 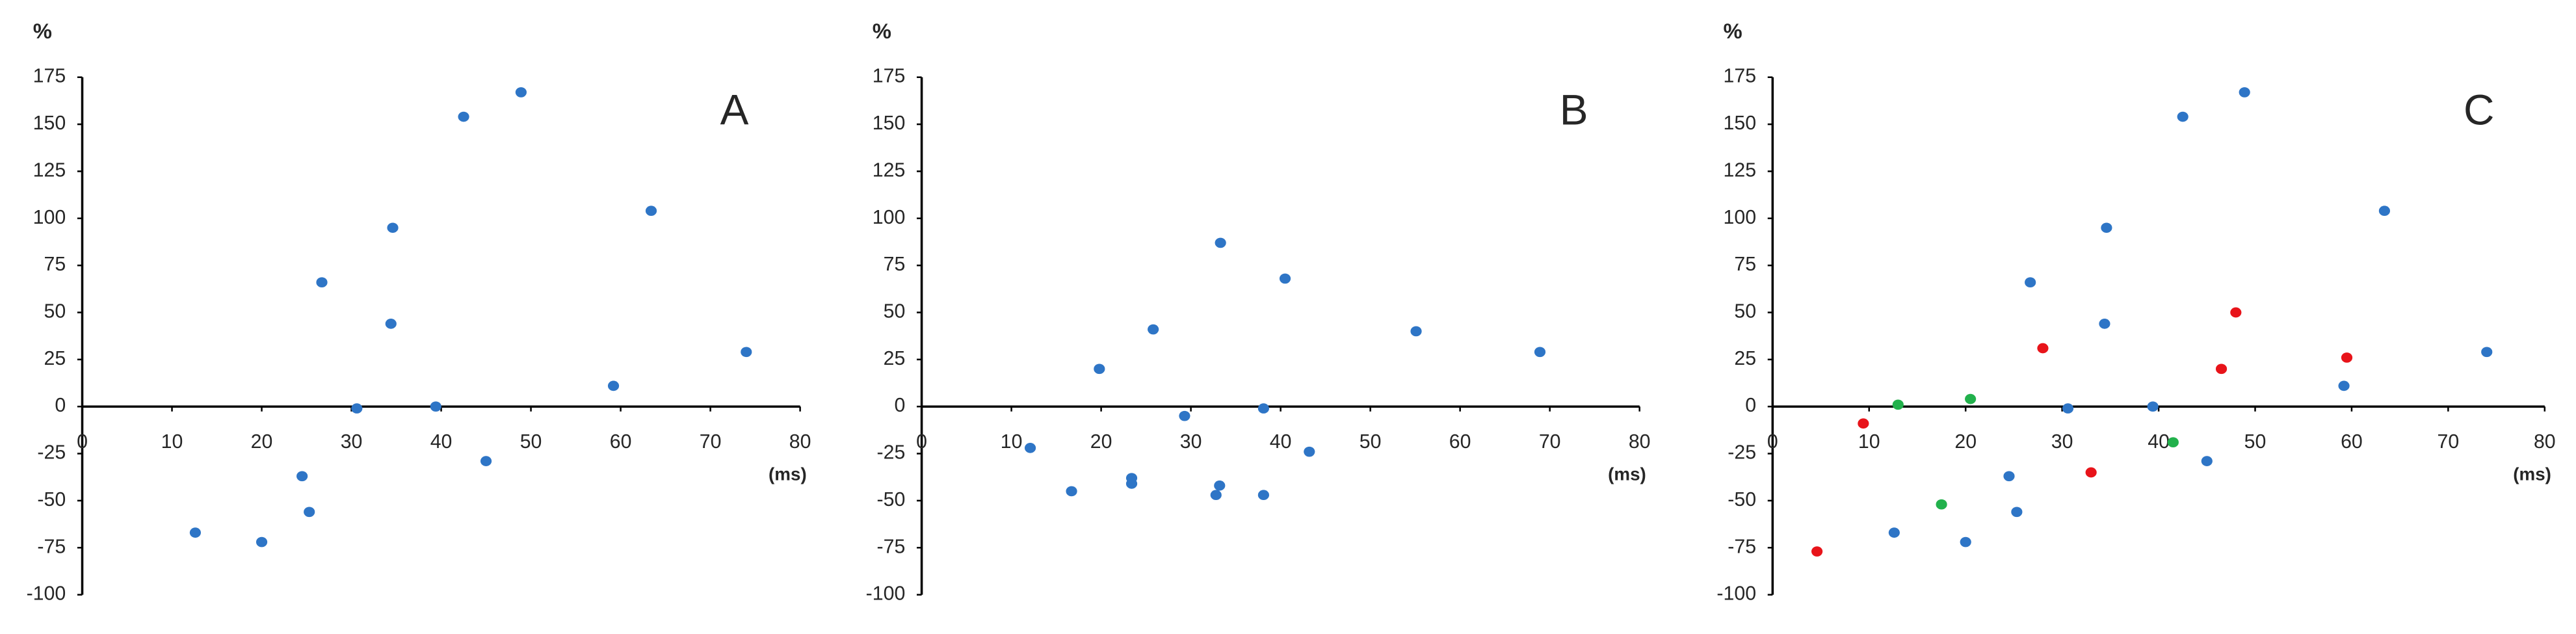 What do you see at coordinates (60, 405) in the screenshot?
I see `y-tick-label: 0` at bounding box center [60, 405].